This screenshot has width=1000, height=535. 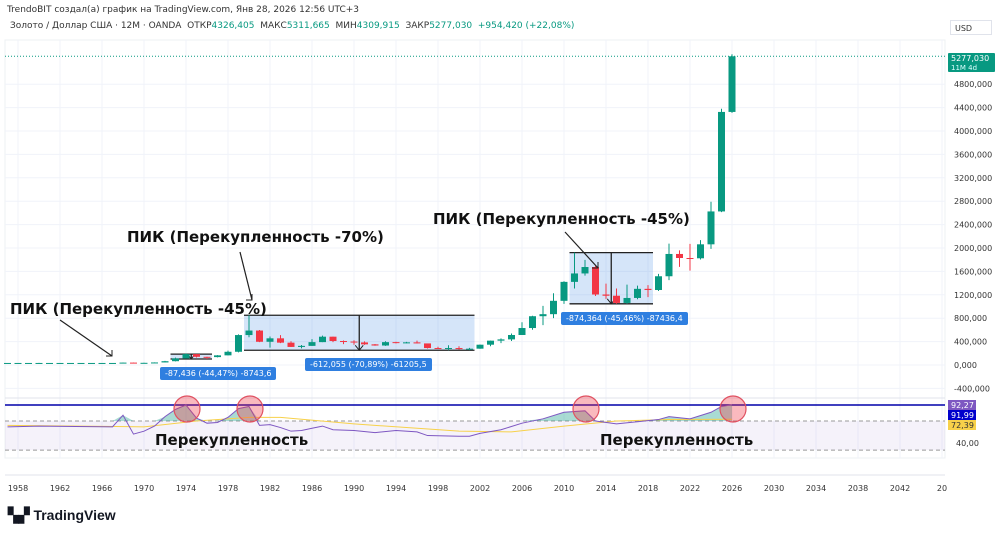 I want to click on y-tick-label: 1200,000, so click(x=973, y=295).